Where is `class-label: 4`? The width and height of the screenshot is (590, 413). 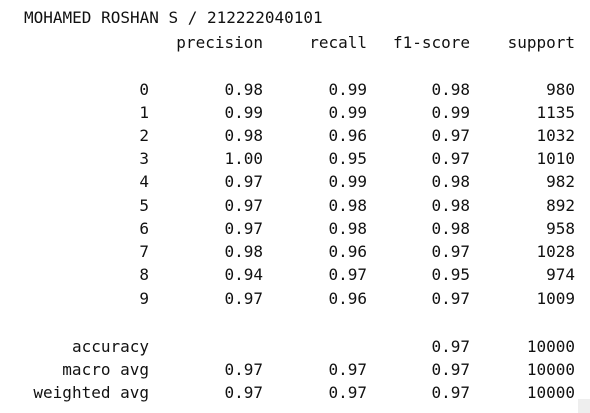 class-label: 4 is located at coordinates (144, 181).